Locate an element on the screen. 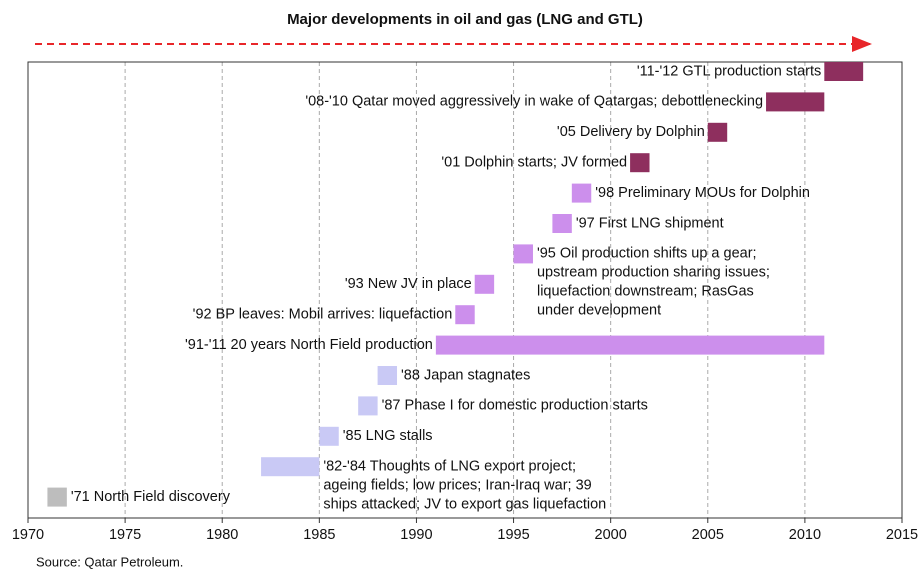 This screenshot has width=922, height=571. x-tick-label: 1980 is located at coordinates (222, 535).